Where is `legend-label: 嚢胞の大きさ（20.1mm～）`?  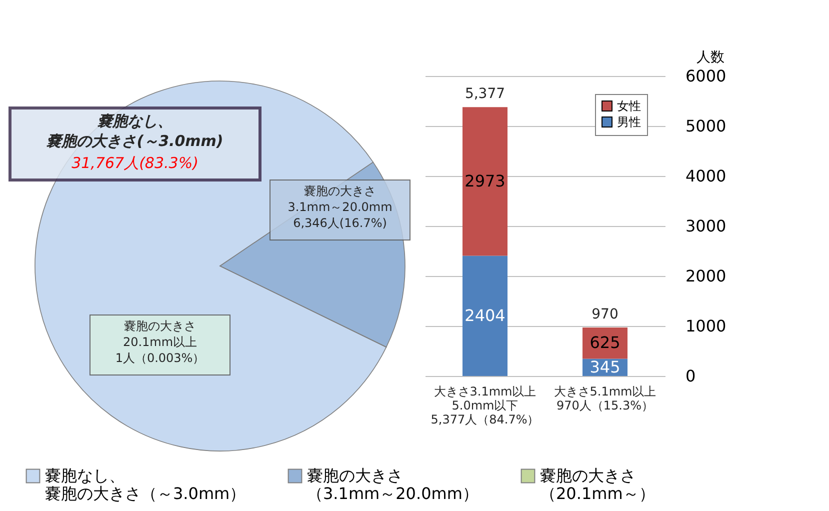 legend-label: 嚢胞の大きさ（20.1mm～） is located at coordinates (597, 484).